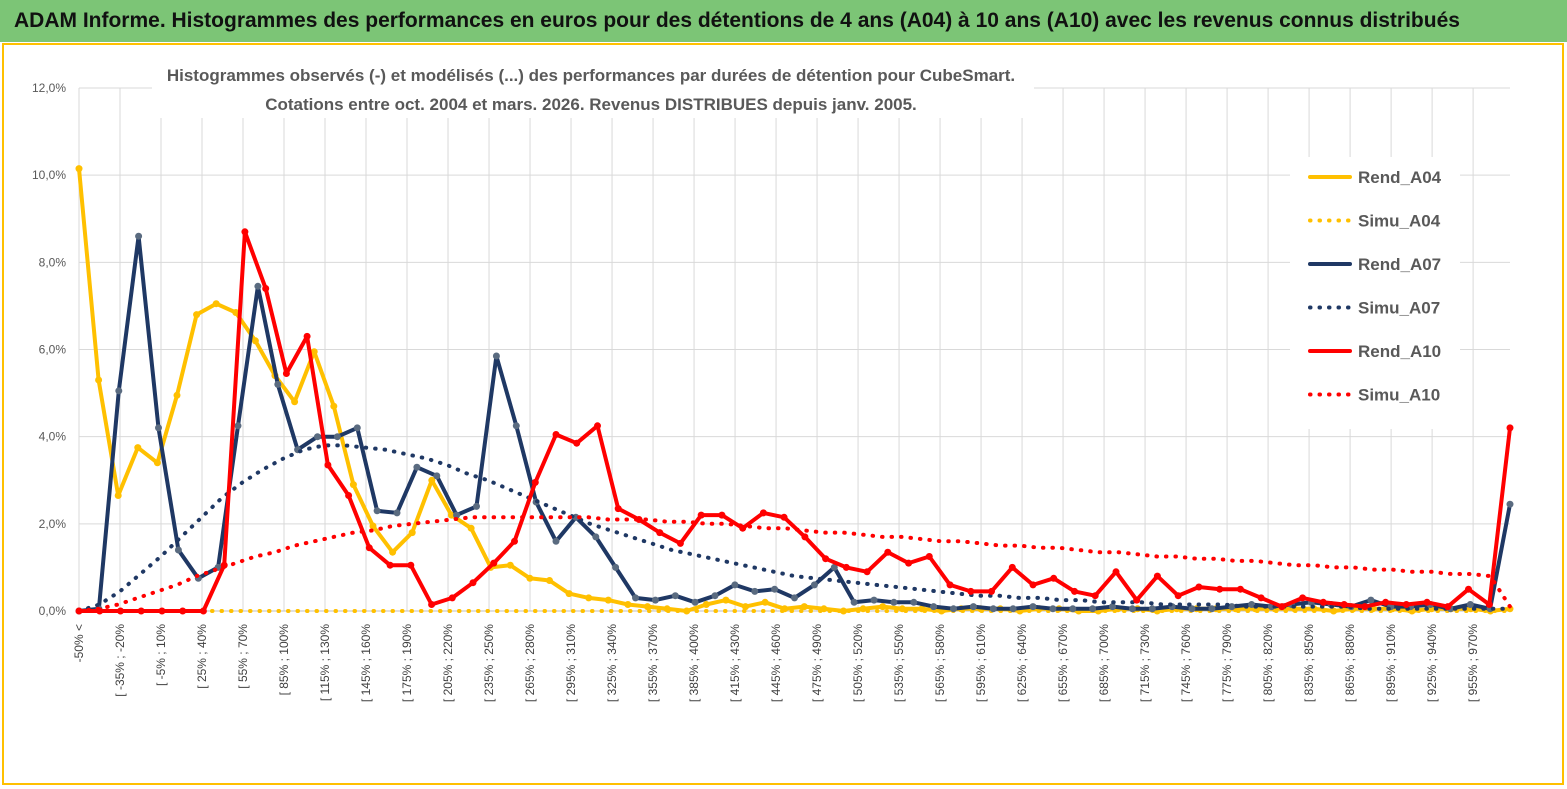  I want to click on x-tick-label: [ 625% ; 640%, so click(1022, 663).